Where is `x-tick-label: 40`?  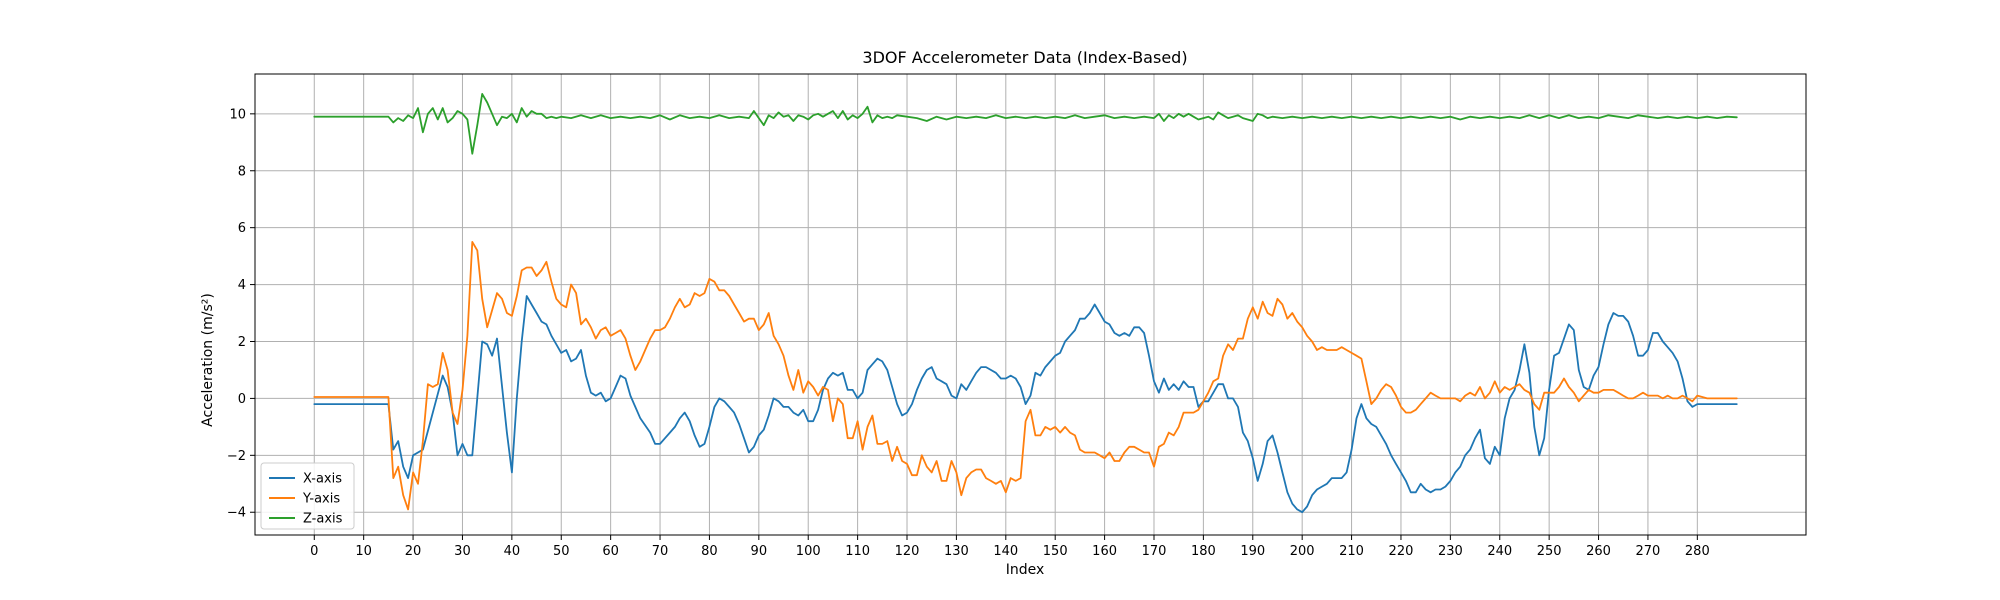 x-tick-label: 40 is located at coordinates (512, 551).